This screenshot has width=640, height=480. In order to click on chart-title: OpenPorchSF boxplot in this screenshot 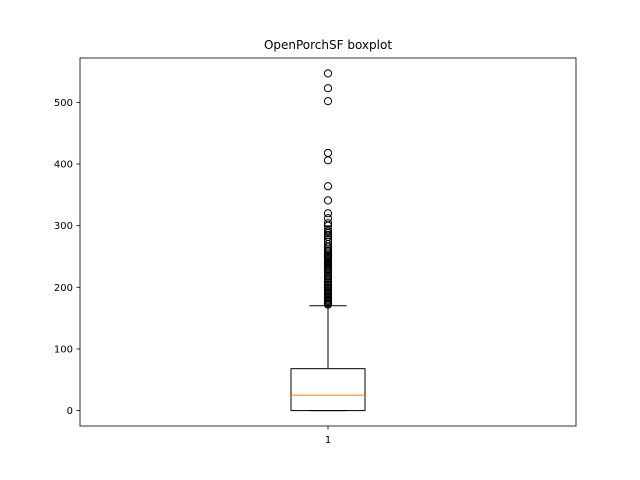, I will do `click(328, 45)`.